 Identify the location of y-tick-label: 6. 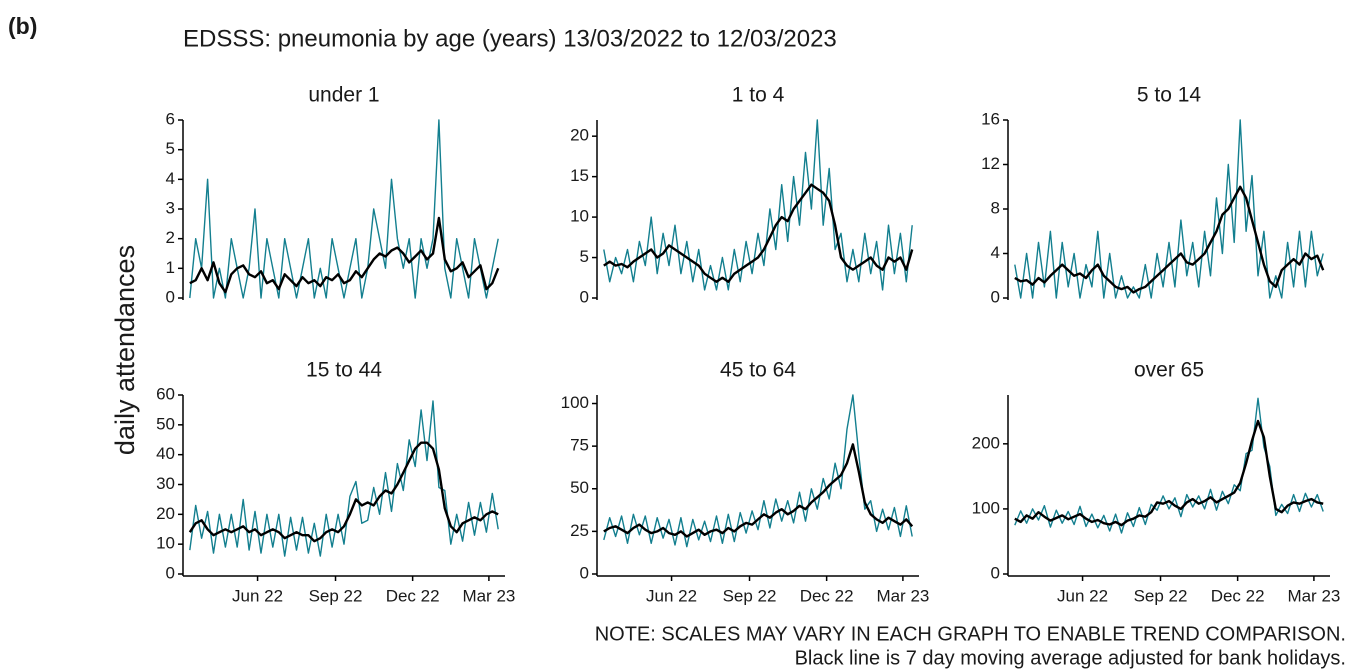
(170, 118).